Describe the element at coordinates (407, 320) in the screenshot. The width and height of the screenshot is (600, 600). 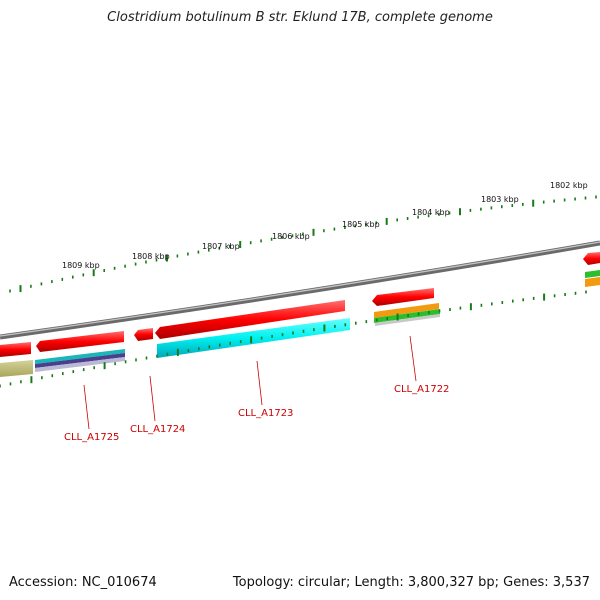
I see `feature-band-gray` at that location.